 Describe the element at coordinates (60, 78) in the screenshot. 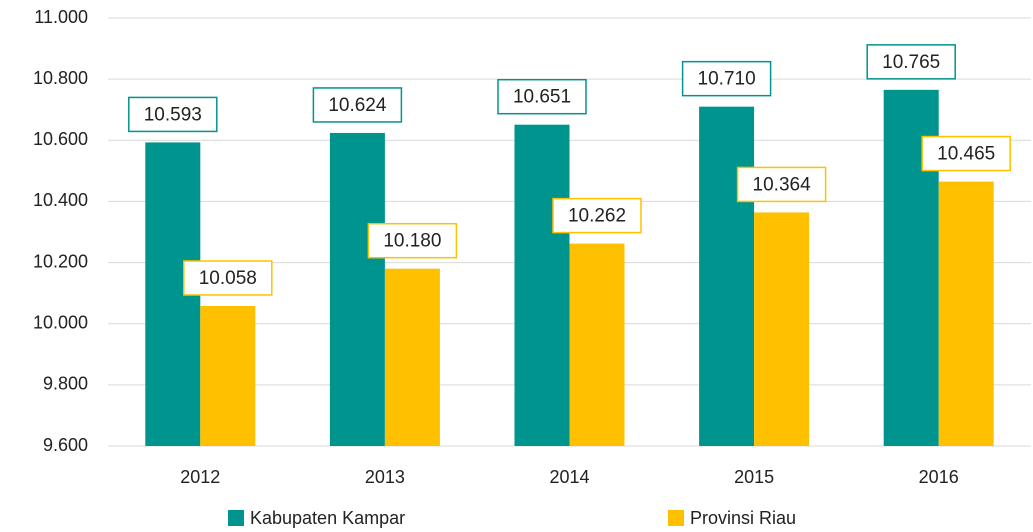

I see `y-tick-label: 10.800` at that location.